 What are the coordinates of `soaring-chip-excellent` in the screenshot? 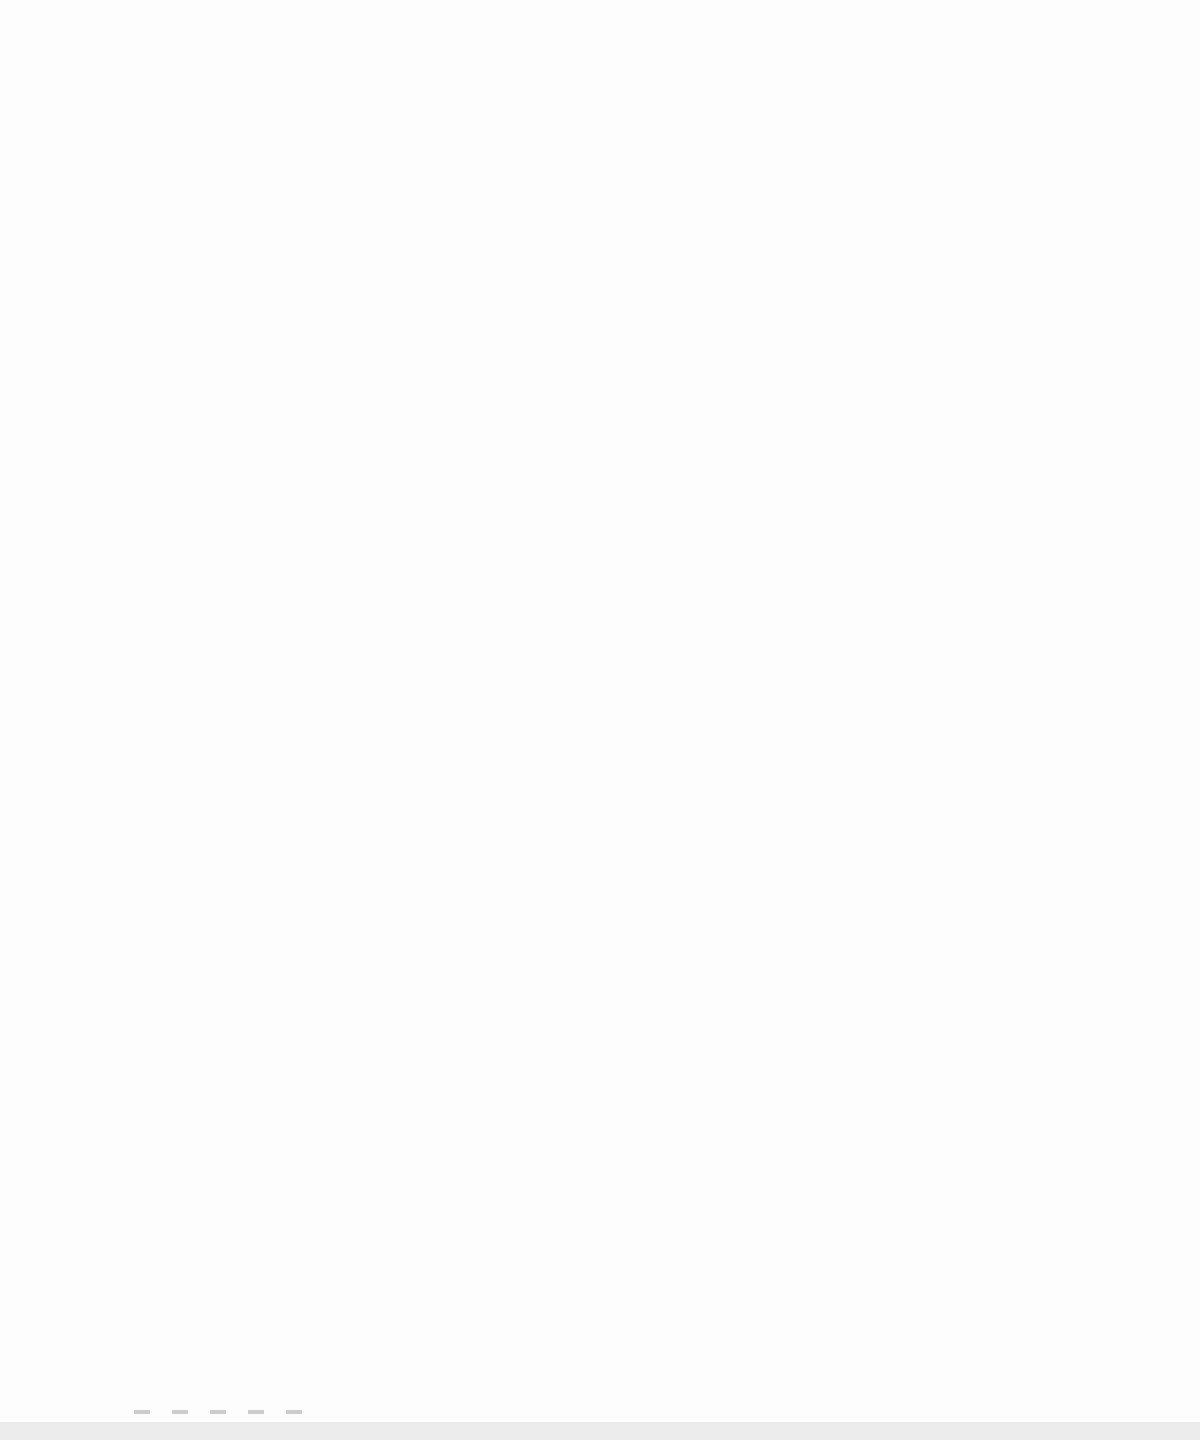 It's located at (1002, 461).